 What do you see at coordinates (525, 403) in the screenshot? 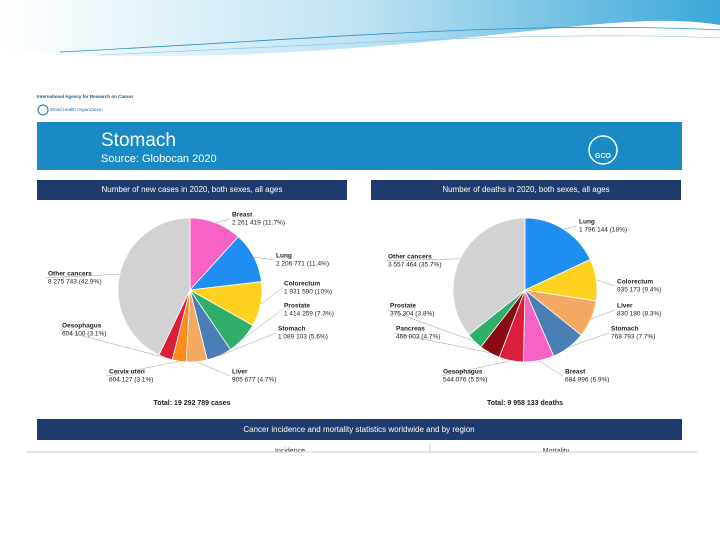
I see `chart-total: Total: 9 958 133 deaths` at bounding box center [525, 403].